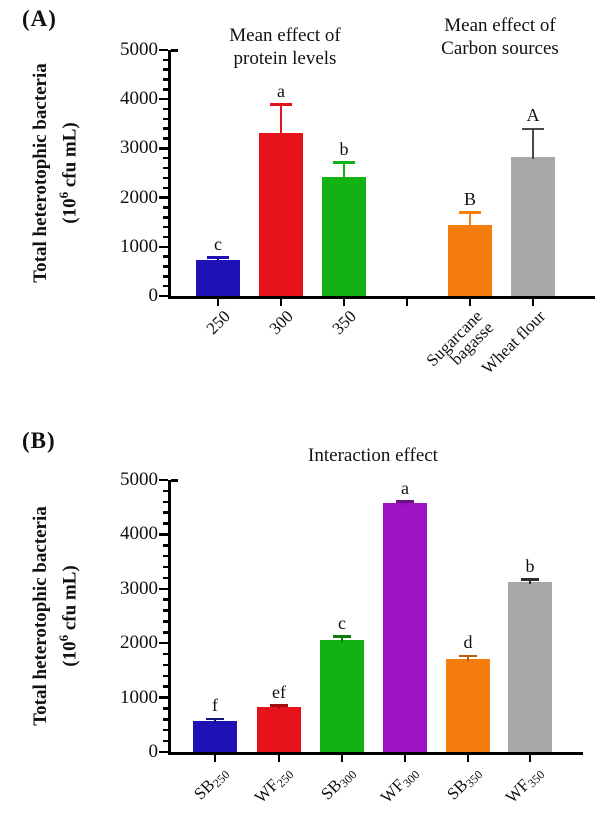 The width and height of the screenshot is (600, 821). I want to click on bar-wf250, so click(279, 729).